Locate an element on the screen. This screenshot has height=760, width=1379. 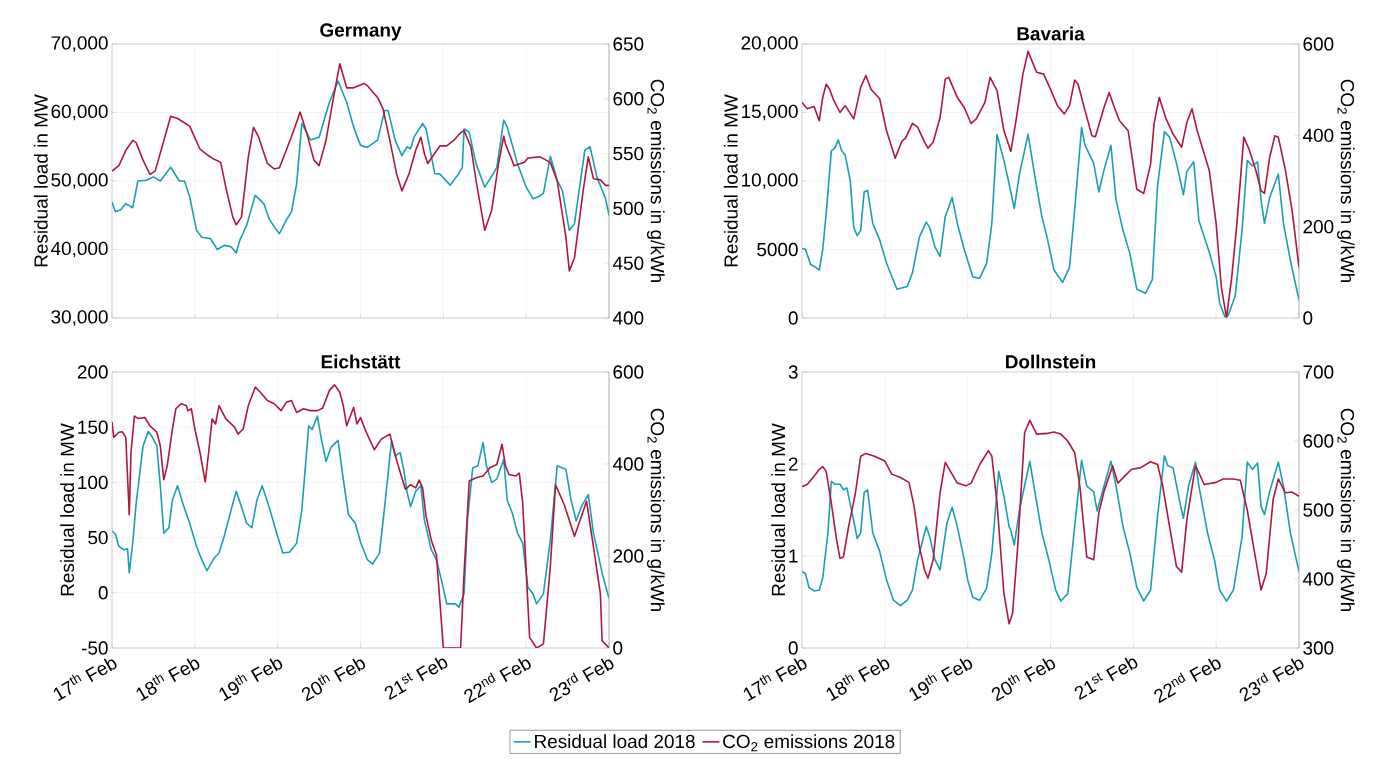
y-tick-label: 50,000 is located at coordinates (79, 181).